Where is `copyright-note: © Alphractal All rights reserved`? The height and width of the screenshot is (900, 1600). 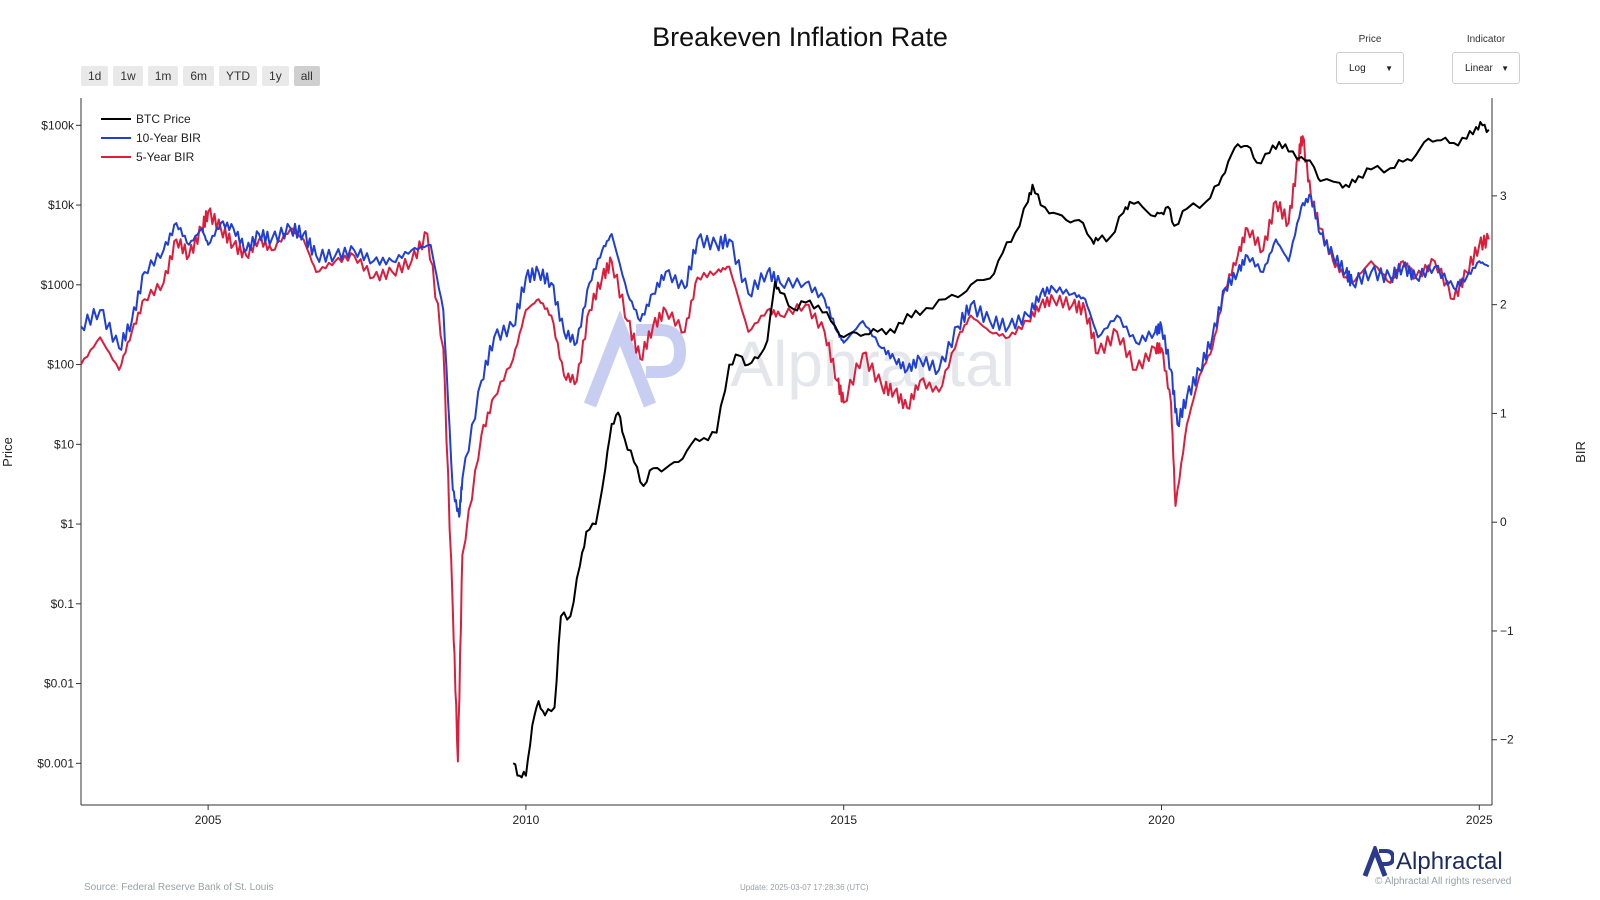
copyright-note: © Alphractal All rights reserved is located at coordinates (1443, 881).